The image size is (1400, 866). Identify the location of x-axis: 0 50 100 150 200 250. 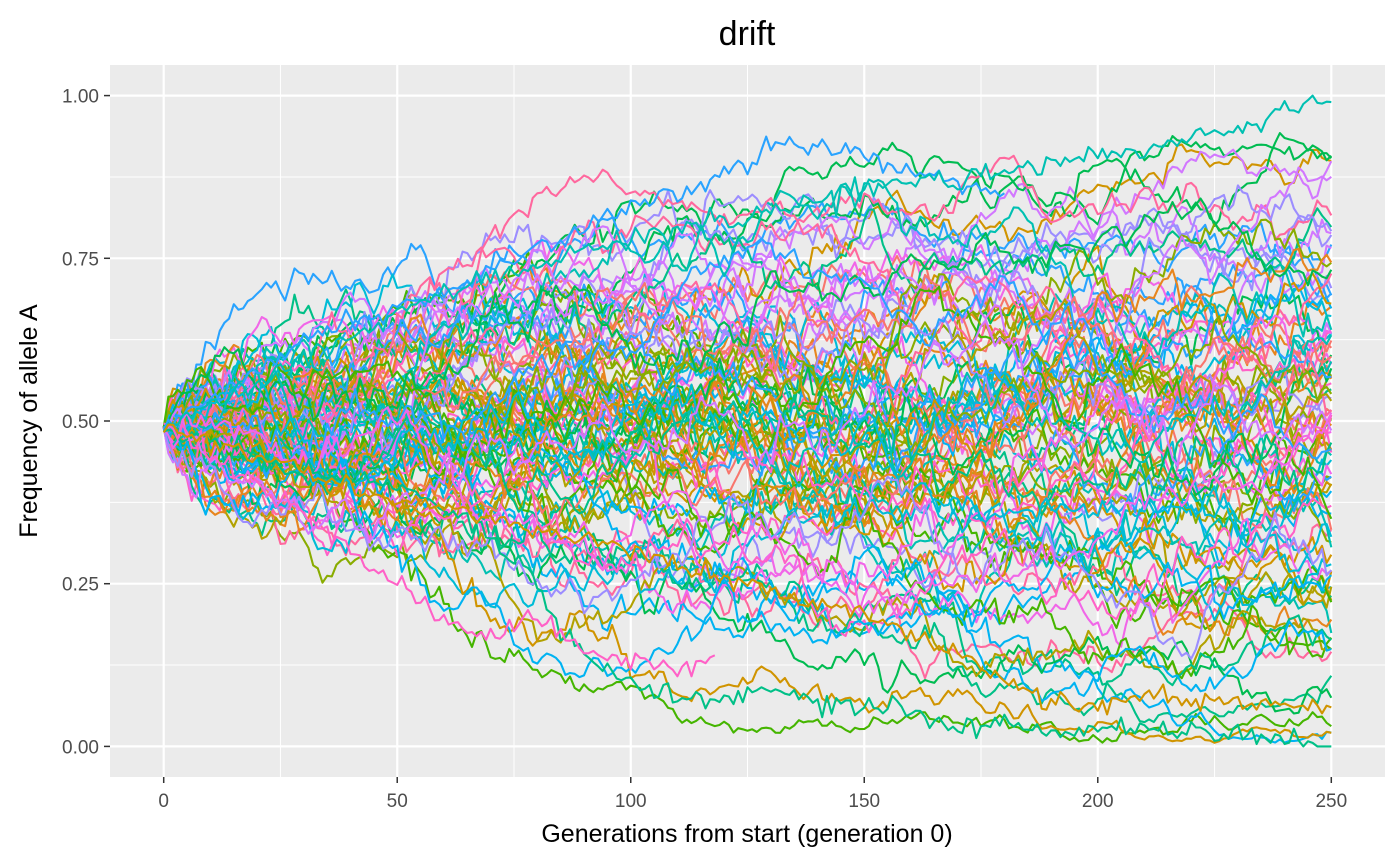
(752, 794).